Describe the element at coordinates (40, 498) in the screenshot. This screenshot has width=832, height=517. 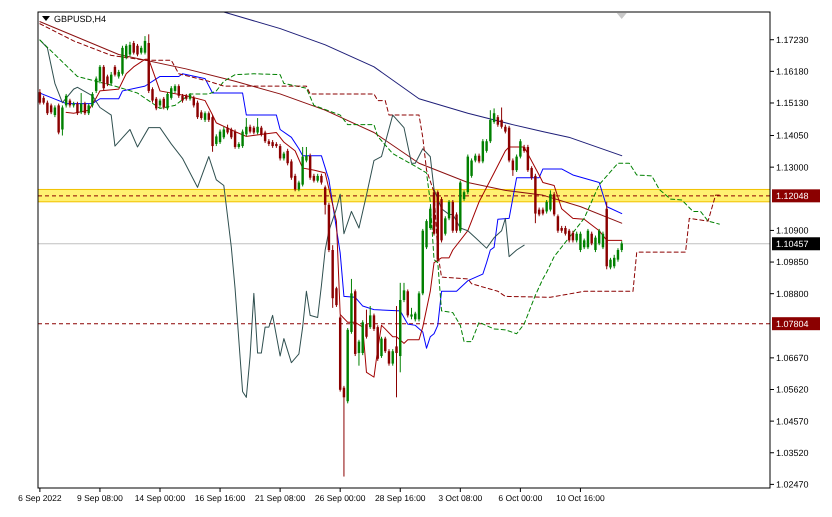
I see `x-tick-label: 6 Sep 2022` at that location.